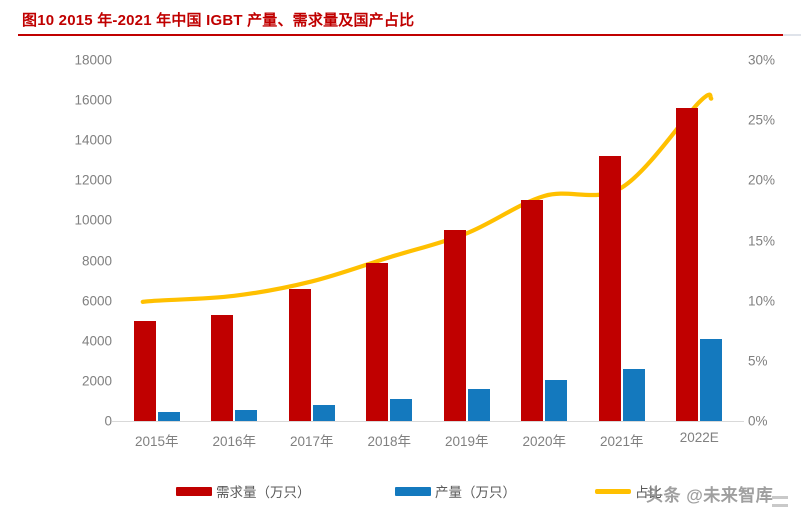 This screenshot has width=801, height=516. Describe the element at coordinates (400, 35) in the screenshot. I see `title-divider` at that location.